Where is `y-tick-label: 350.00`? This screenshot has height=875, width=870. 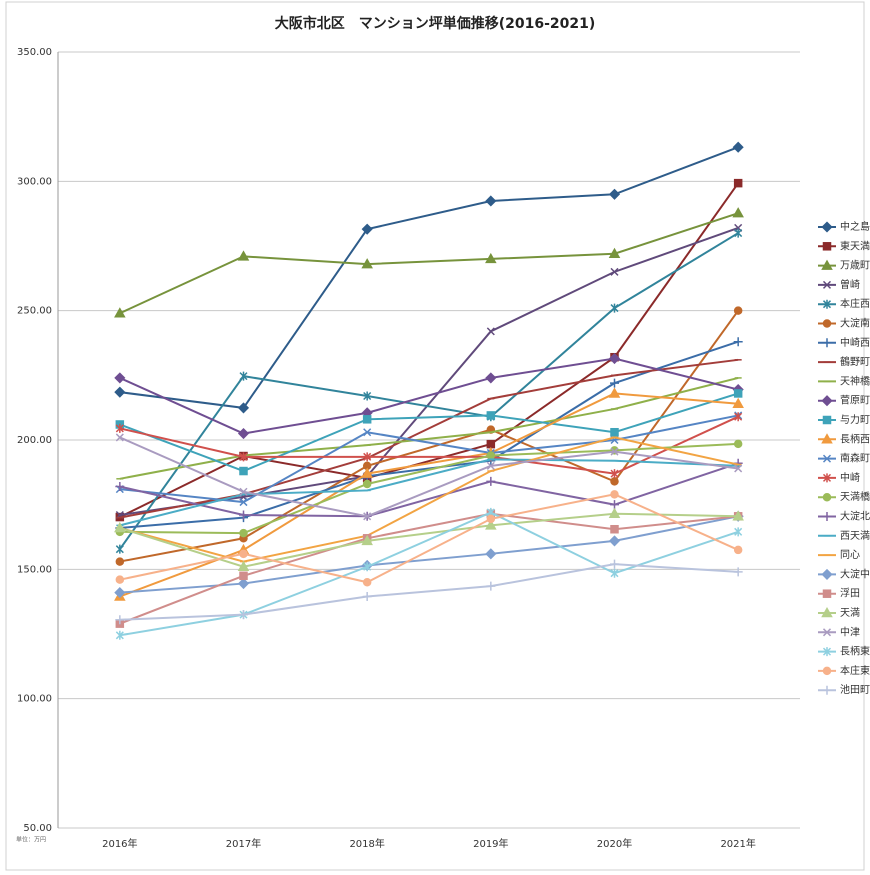 y-tick-label: 350.00 is located at coordinates (34, 52).